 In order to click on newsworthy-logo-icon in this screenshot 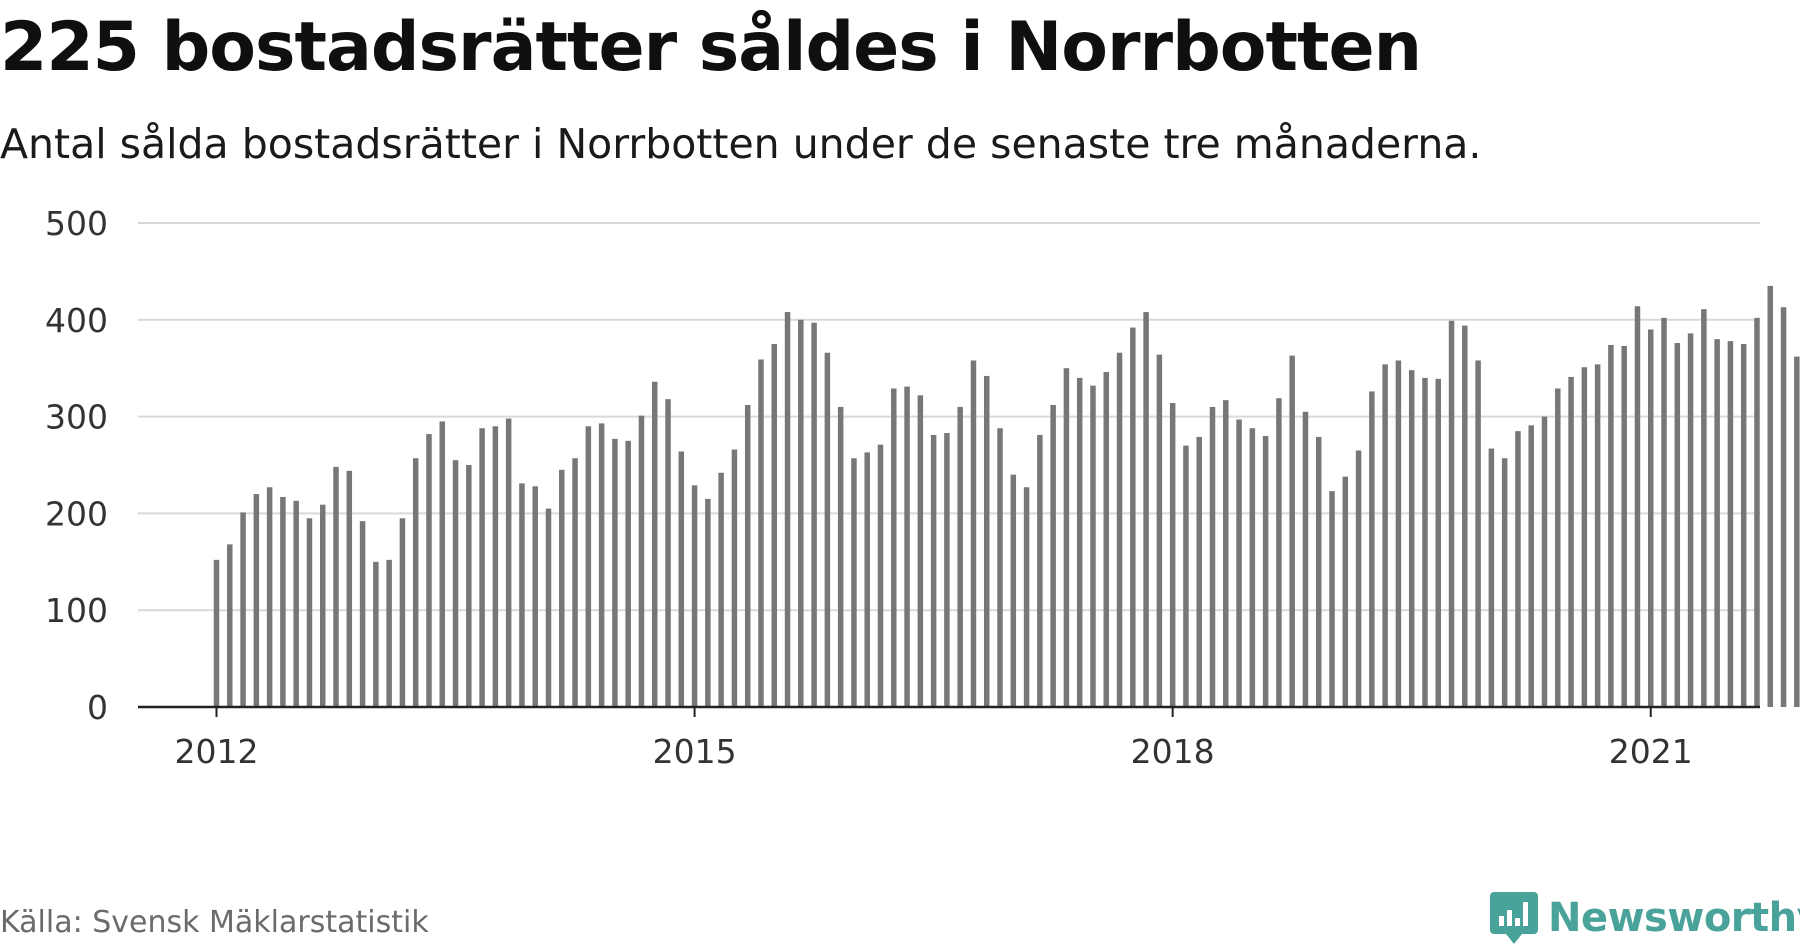, I will do `click(1514, 918)`.